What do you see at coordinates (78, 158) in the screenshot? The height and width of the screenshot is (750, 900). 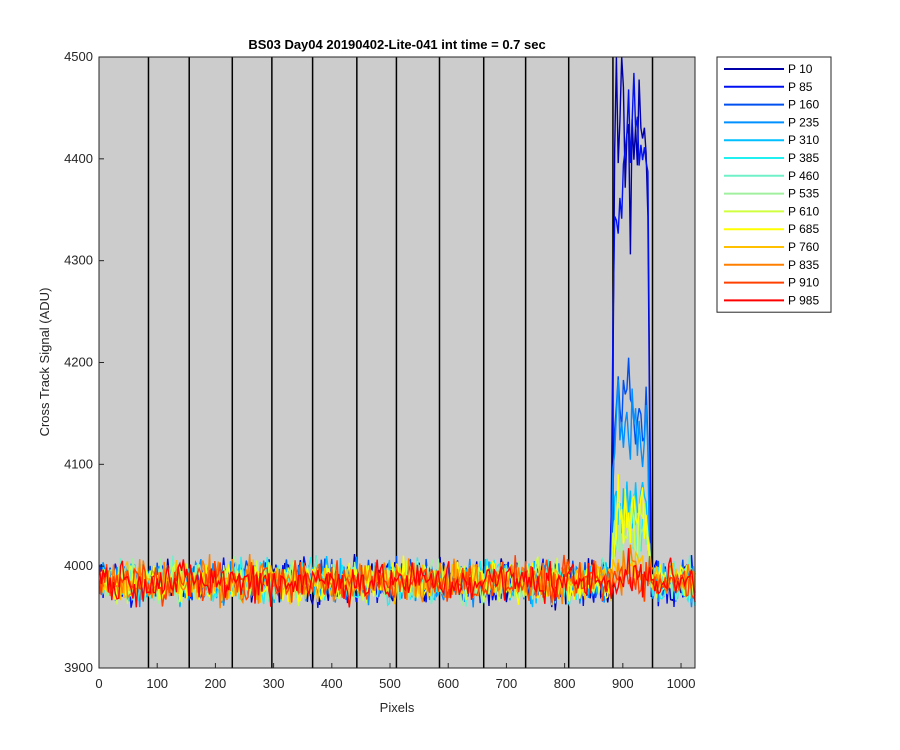 I see `y-tick-label: 4400` at bounding box center [78, 158].